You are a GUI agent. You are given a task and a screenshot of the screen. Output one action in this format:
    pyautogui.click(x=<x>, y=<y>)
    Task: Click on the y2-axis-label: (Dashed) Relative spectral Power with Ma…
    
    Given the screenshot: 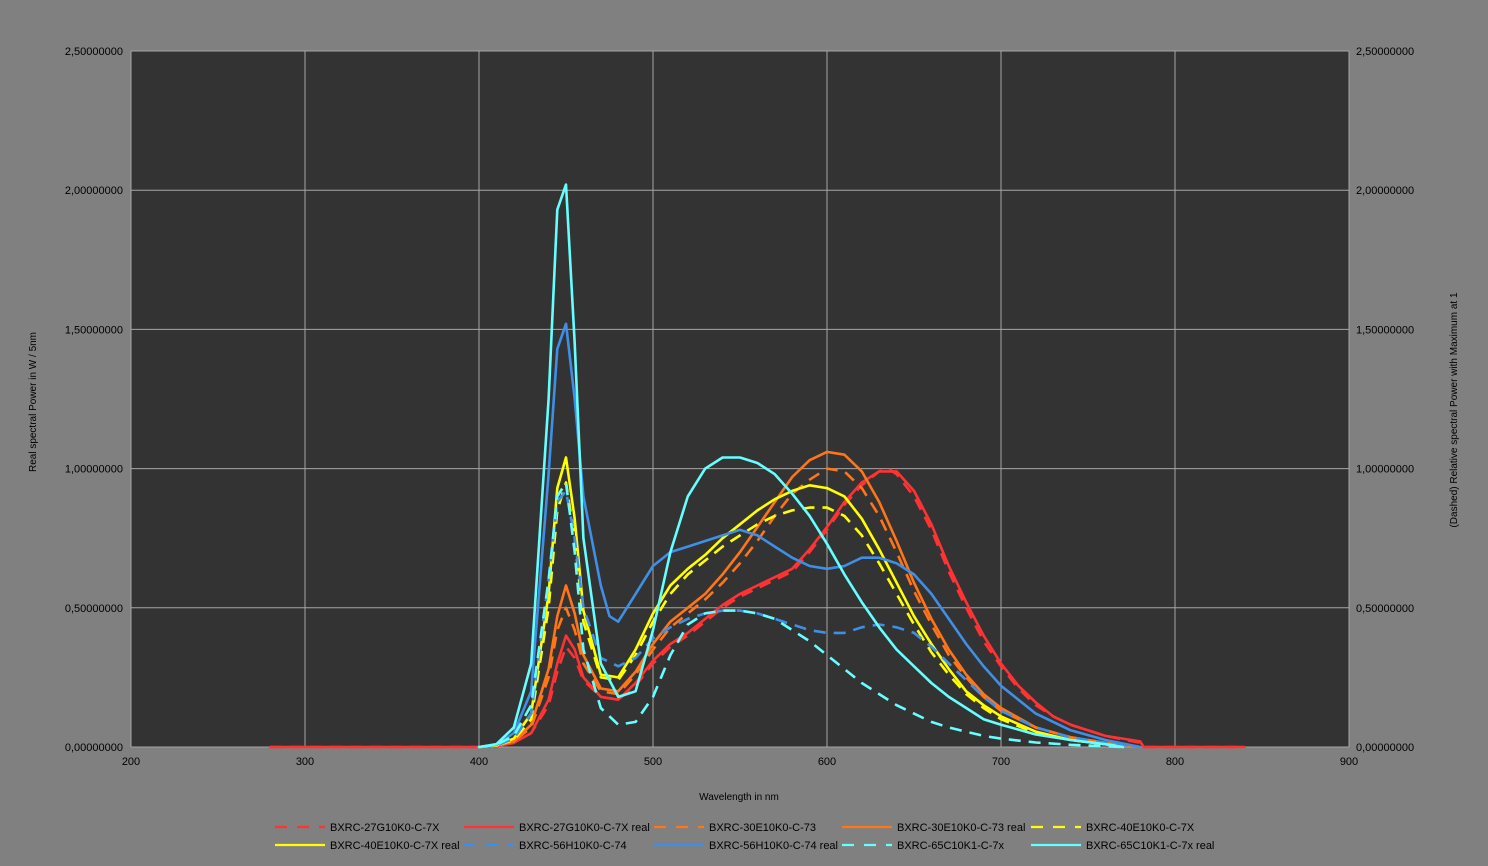 What is the action you would take?
    pyautogui.click(x=1454, y=410)
    